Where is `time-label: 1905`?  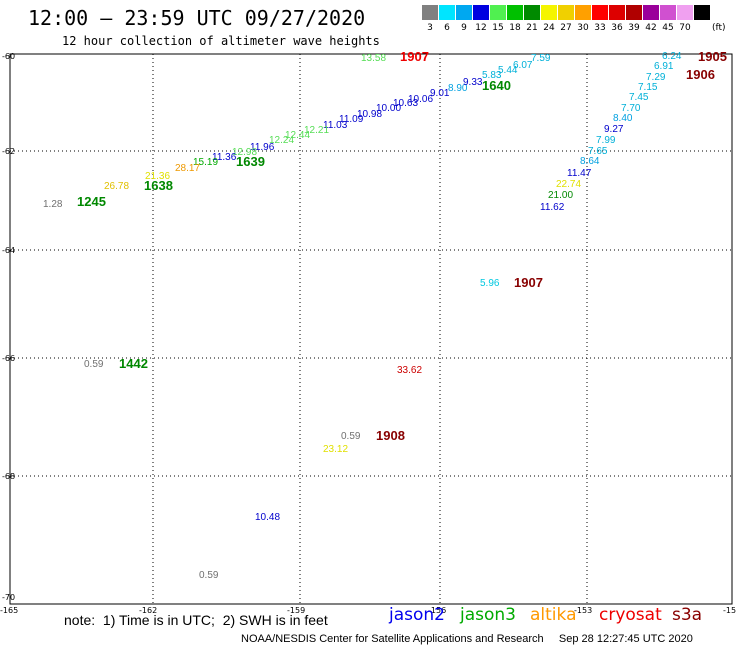
time-label: 1905 is located at coordinates (712, 56).